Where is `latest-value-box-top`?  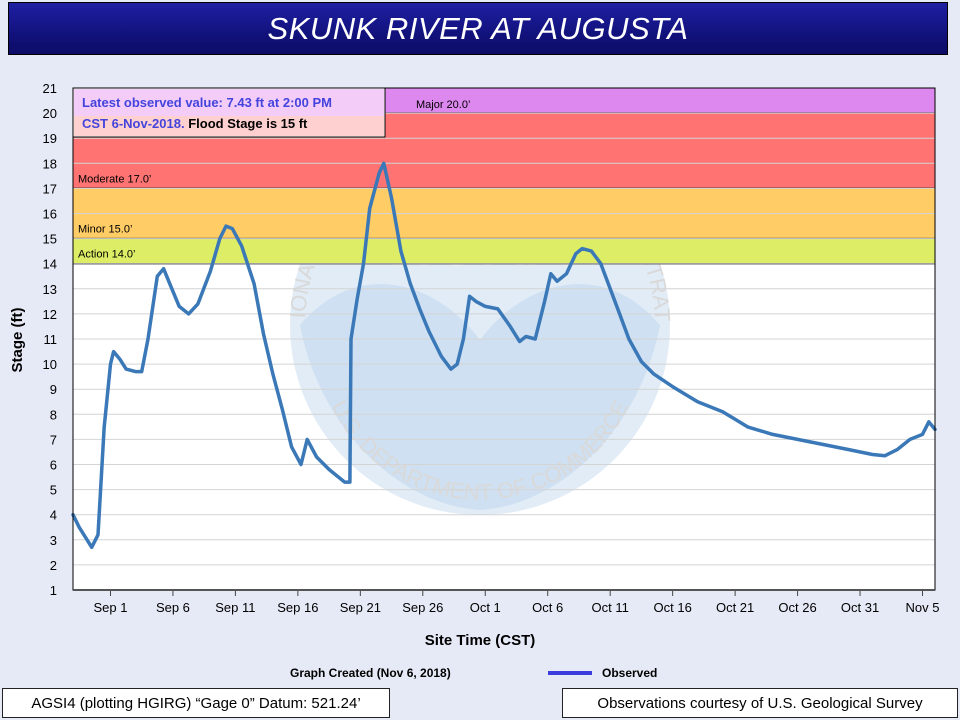
latest-value-box-top is located at coordinates (229, 102).